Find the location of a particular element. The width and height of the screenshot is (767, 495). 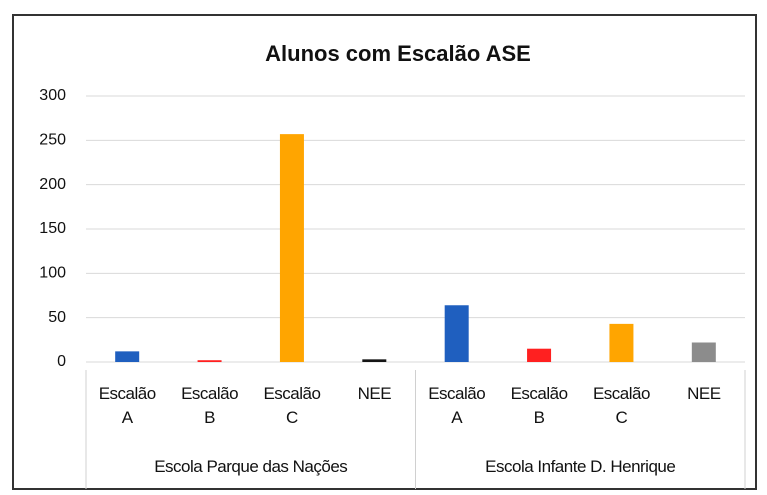

y-tick-label: 150 is located at coordinates (52, 228).